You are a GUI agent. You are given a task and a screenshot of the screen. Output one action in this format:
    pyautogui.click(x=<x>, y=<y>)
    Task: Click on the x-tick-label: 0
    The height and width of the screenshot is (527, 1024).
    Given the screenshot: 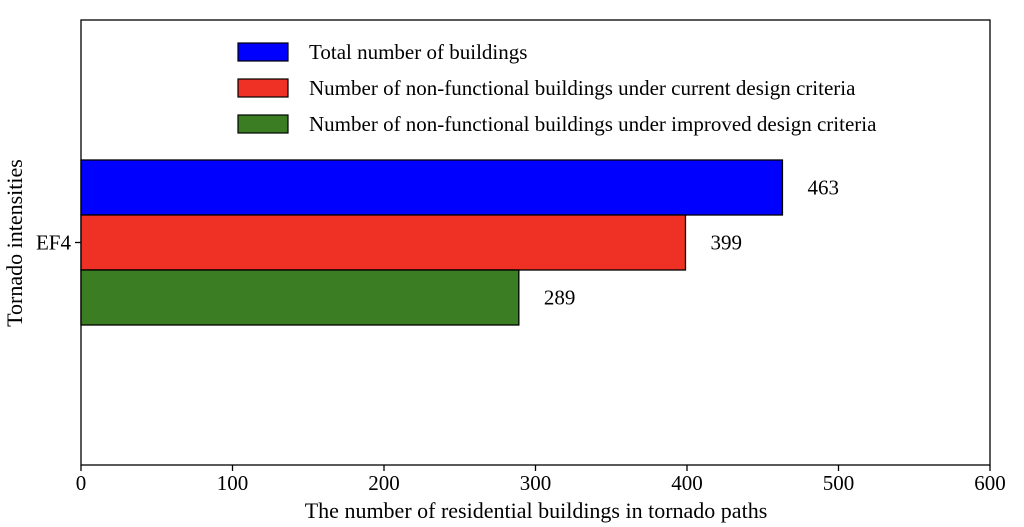 What is the action you would take?
    pyautogui.click(x=81, y=483)
    